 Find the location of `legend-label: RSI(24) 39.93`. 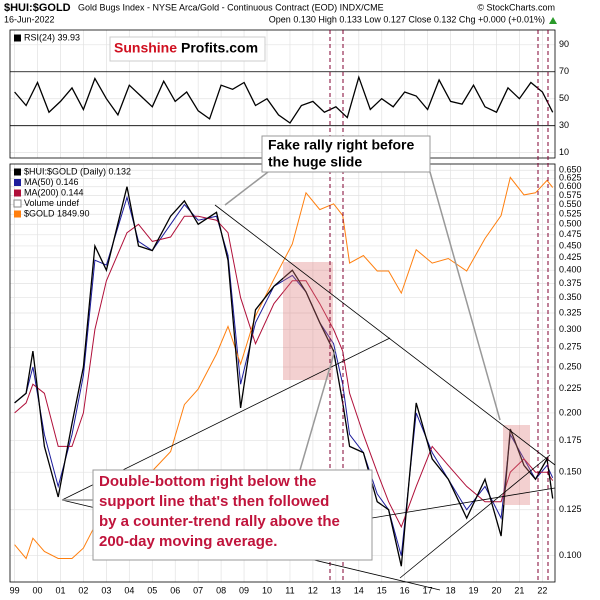

legend-label: RSI(24) 39.93 is located at coordinates (52, 37).